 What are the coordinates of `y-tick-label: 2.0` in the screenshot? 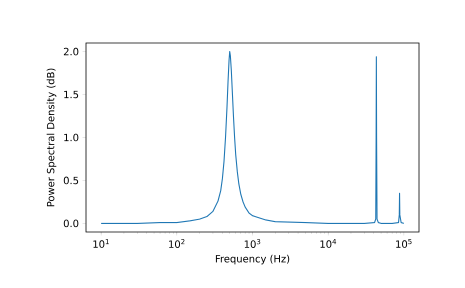 It's located at (71, 52).